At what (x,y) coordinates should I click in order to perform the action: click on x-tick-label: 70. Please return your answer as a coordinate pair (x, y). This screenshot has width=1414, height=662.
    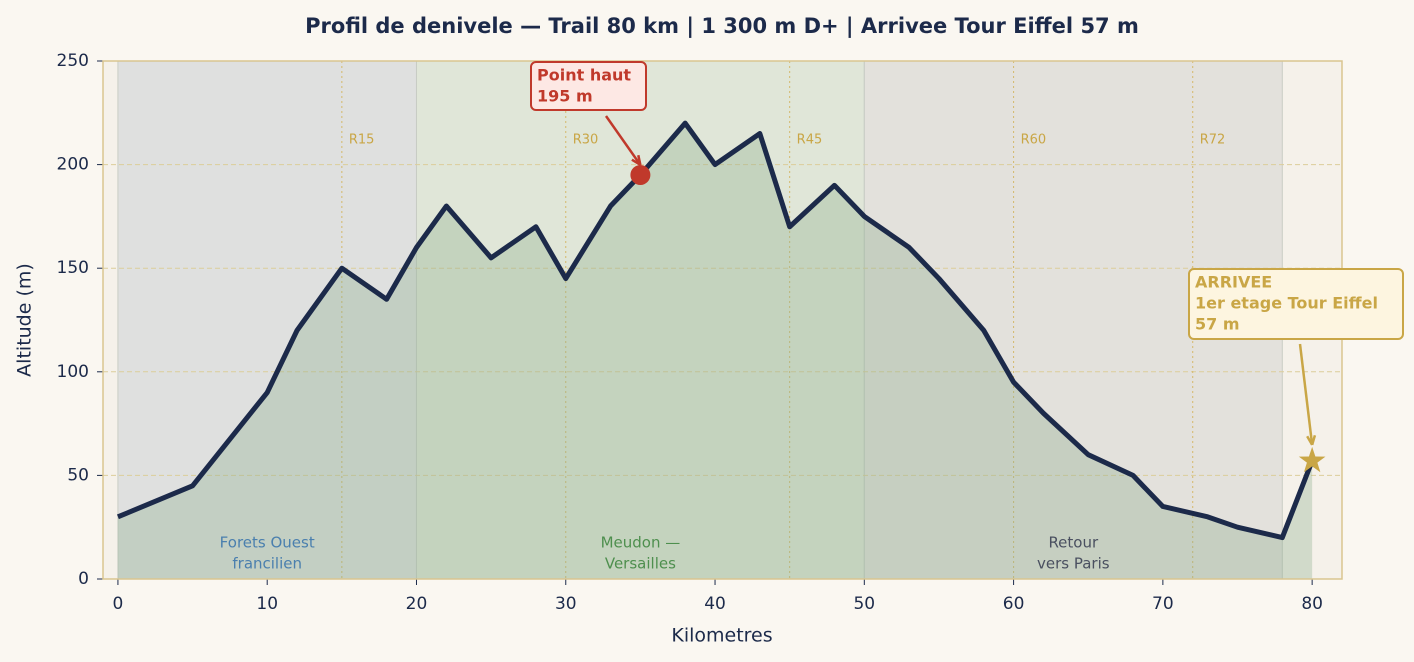
    Looking at the image, I should click on (1163, 604).